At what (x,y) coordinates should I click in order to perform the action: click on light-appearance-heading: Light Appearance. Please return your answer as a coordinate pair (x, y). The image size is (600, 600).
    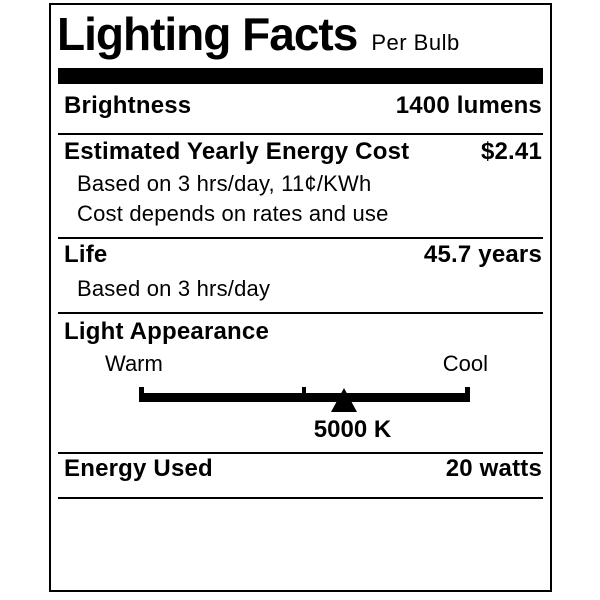
    Looking at the image, I should click on (167, 331).